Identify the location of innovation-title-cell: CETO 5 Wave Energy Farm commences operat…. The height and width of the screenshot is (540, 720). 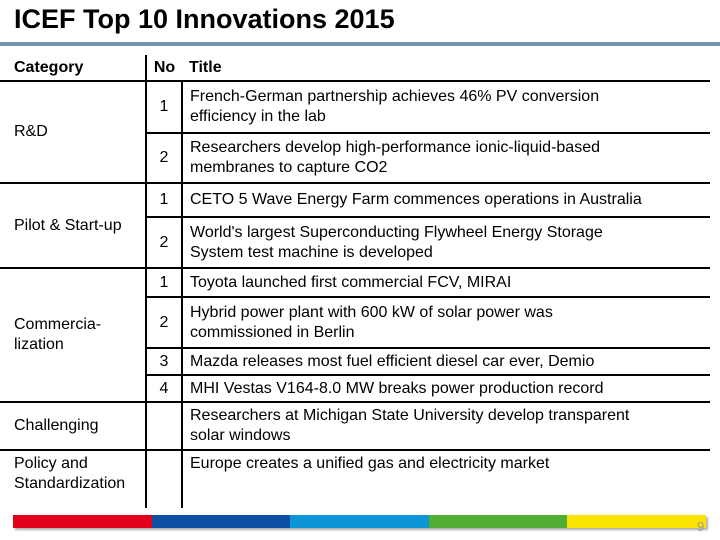
(446, 199).